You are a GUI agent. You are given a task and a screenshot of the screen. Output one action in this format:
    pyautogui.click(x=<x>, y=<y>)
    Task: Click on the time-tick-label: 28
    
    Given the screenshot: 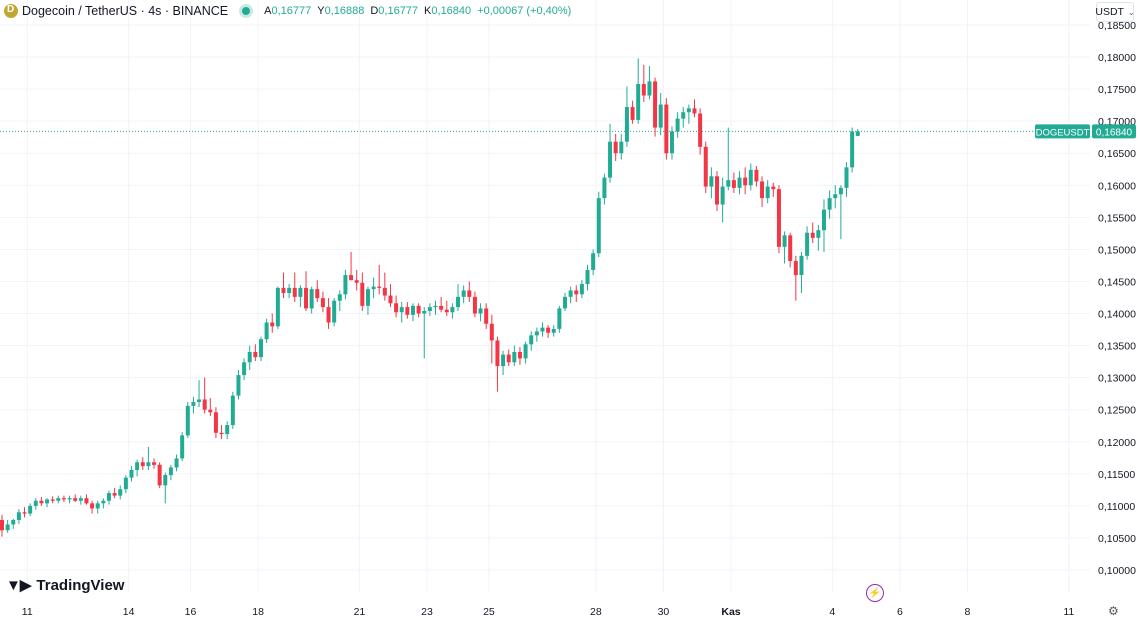 What is the action you would take?
    pyautogui.click(x=596, y=612)
    